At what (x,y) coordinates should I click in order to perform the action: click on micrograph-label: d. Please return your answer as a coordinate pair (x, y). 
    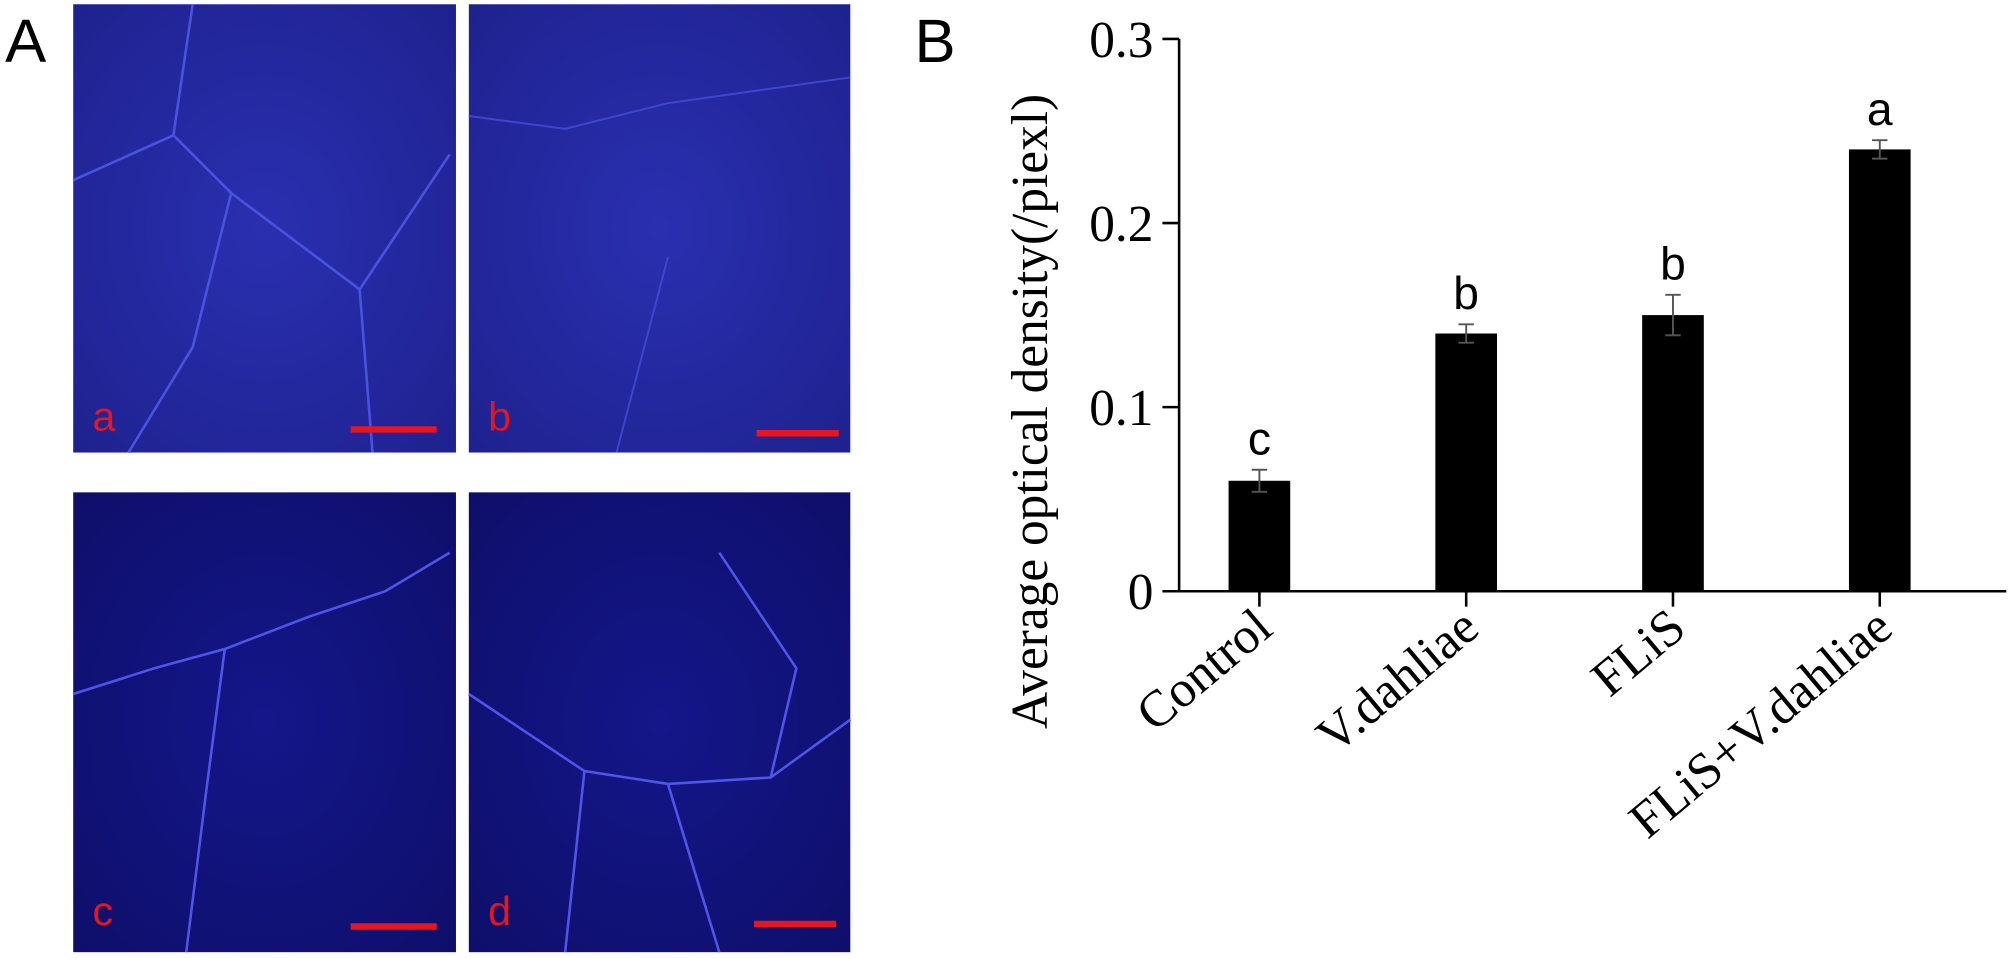
    Looking at the image, I should click on (499, 911).